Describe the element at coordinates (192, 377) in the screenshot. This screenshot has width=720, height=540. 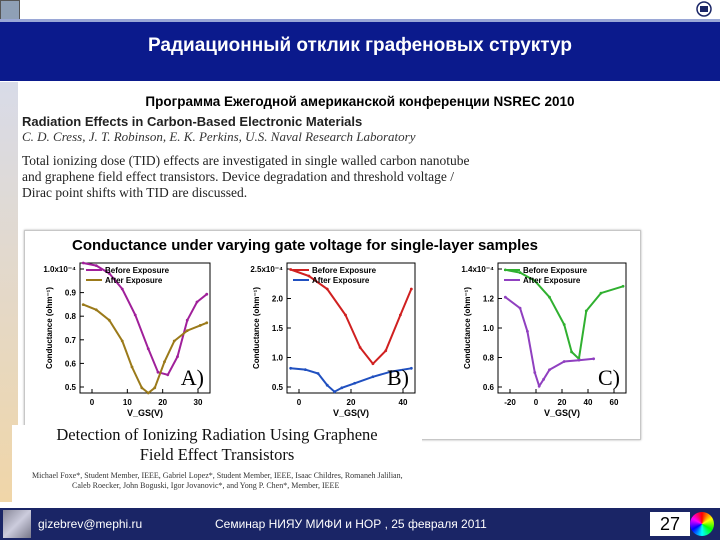
I see `panel-label: A)` at that location.